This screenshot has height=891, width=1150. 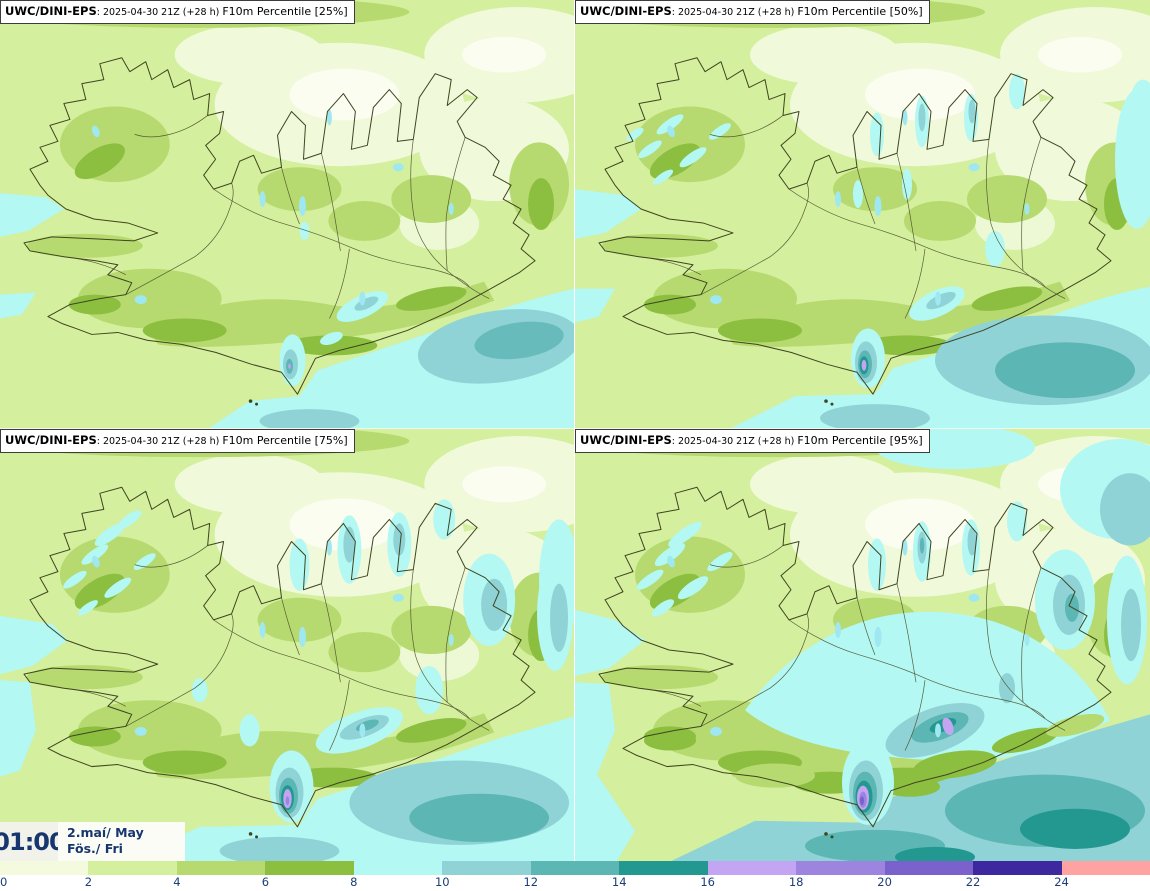 What do you see at coordinates (575, 883) in the screenshot?
I see `colorbar-tick-labels: 0 2 4 6 8 10 12 14 16 18 20 22 24` at bounding box center [575, 883].